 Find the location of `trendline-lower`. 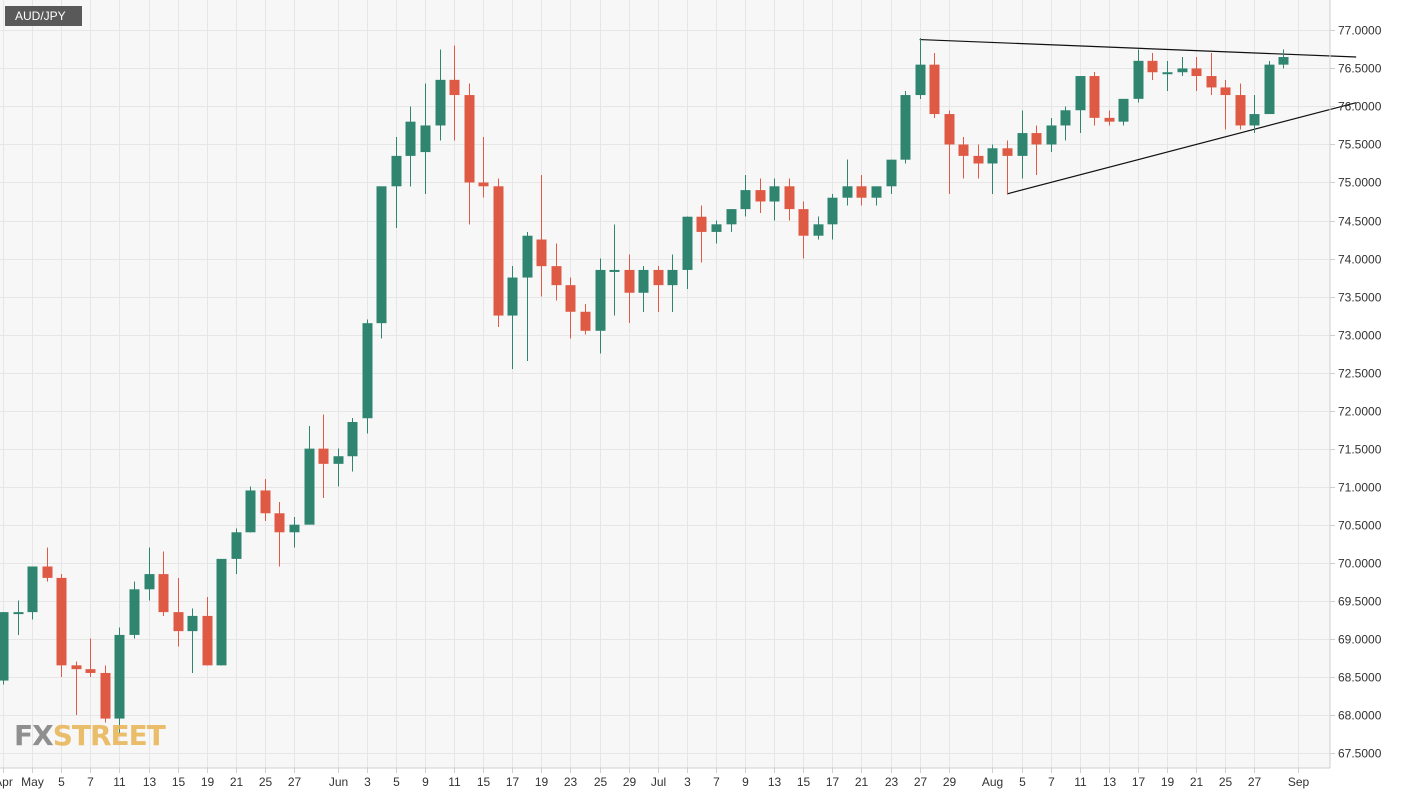

trendline-lower is located at coordinates (1181, 148).